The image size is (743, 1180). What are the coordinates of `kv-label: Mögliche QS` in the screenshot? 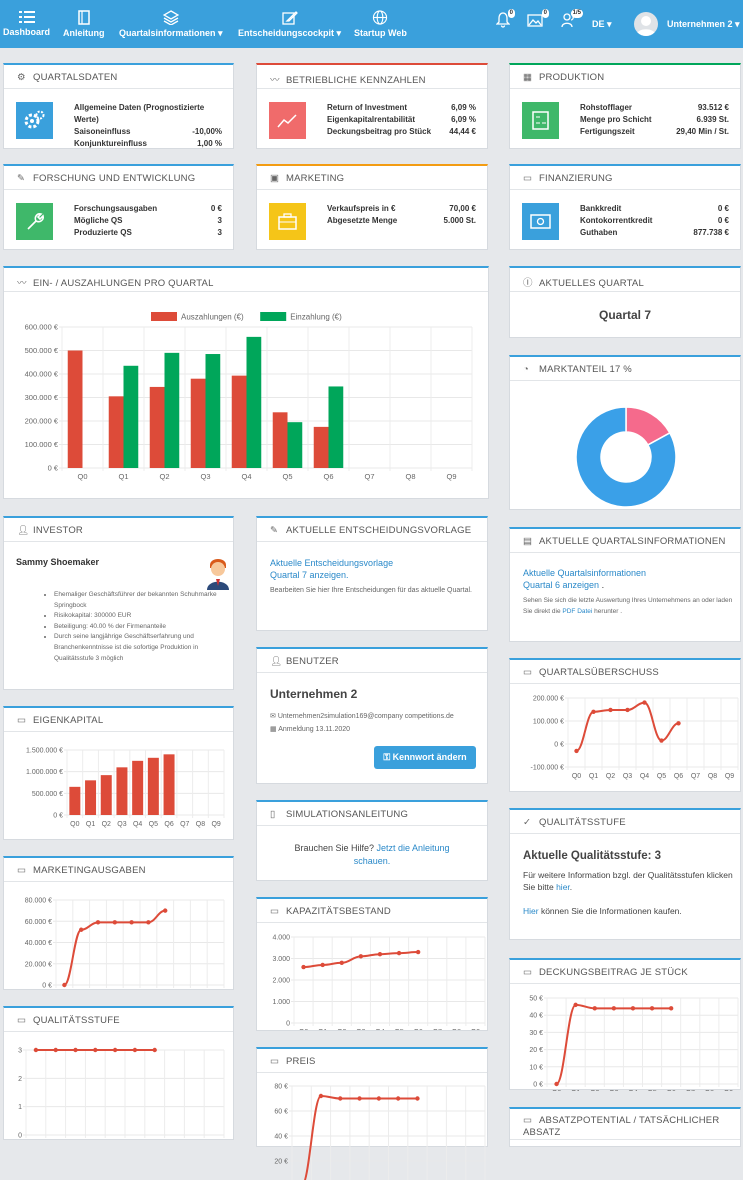 It's located at (98, 220).